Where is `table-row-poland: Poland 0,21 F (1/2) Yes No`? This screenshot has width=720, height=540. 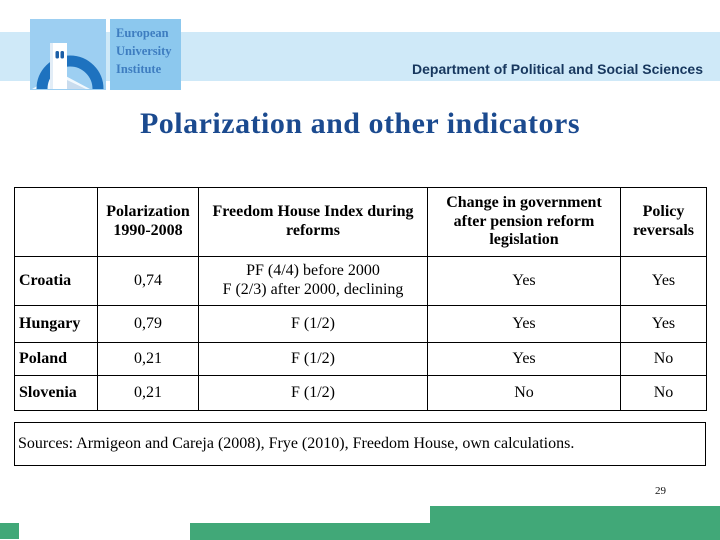 table-row-poland: Poland 0,21 F (1/2) Yes No is located at coordinates (360, 359).